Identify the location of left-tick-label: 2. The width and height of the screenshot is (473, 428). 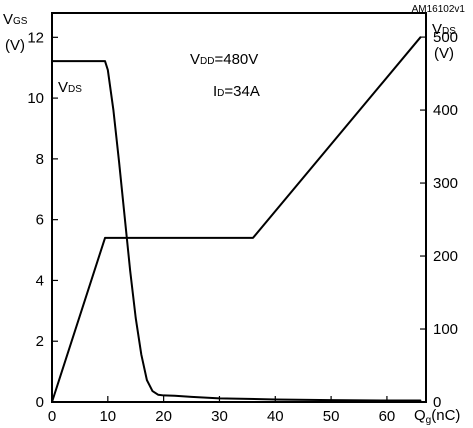
(40, 341).